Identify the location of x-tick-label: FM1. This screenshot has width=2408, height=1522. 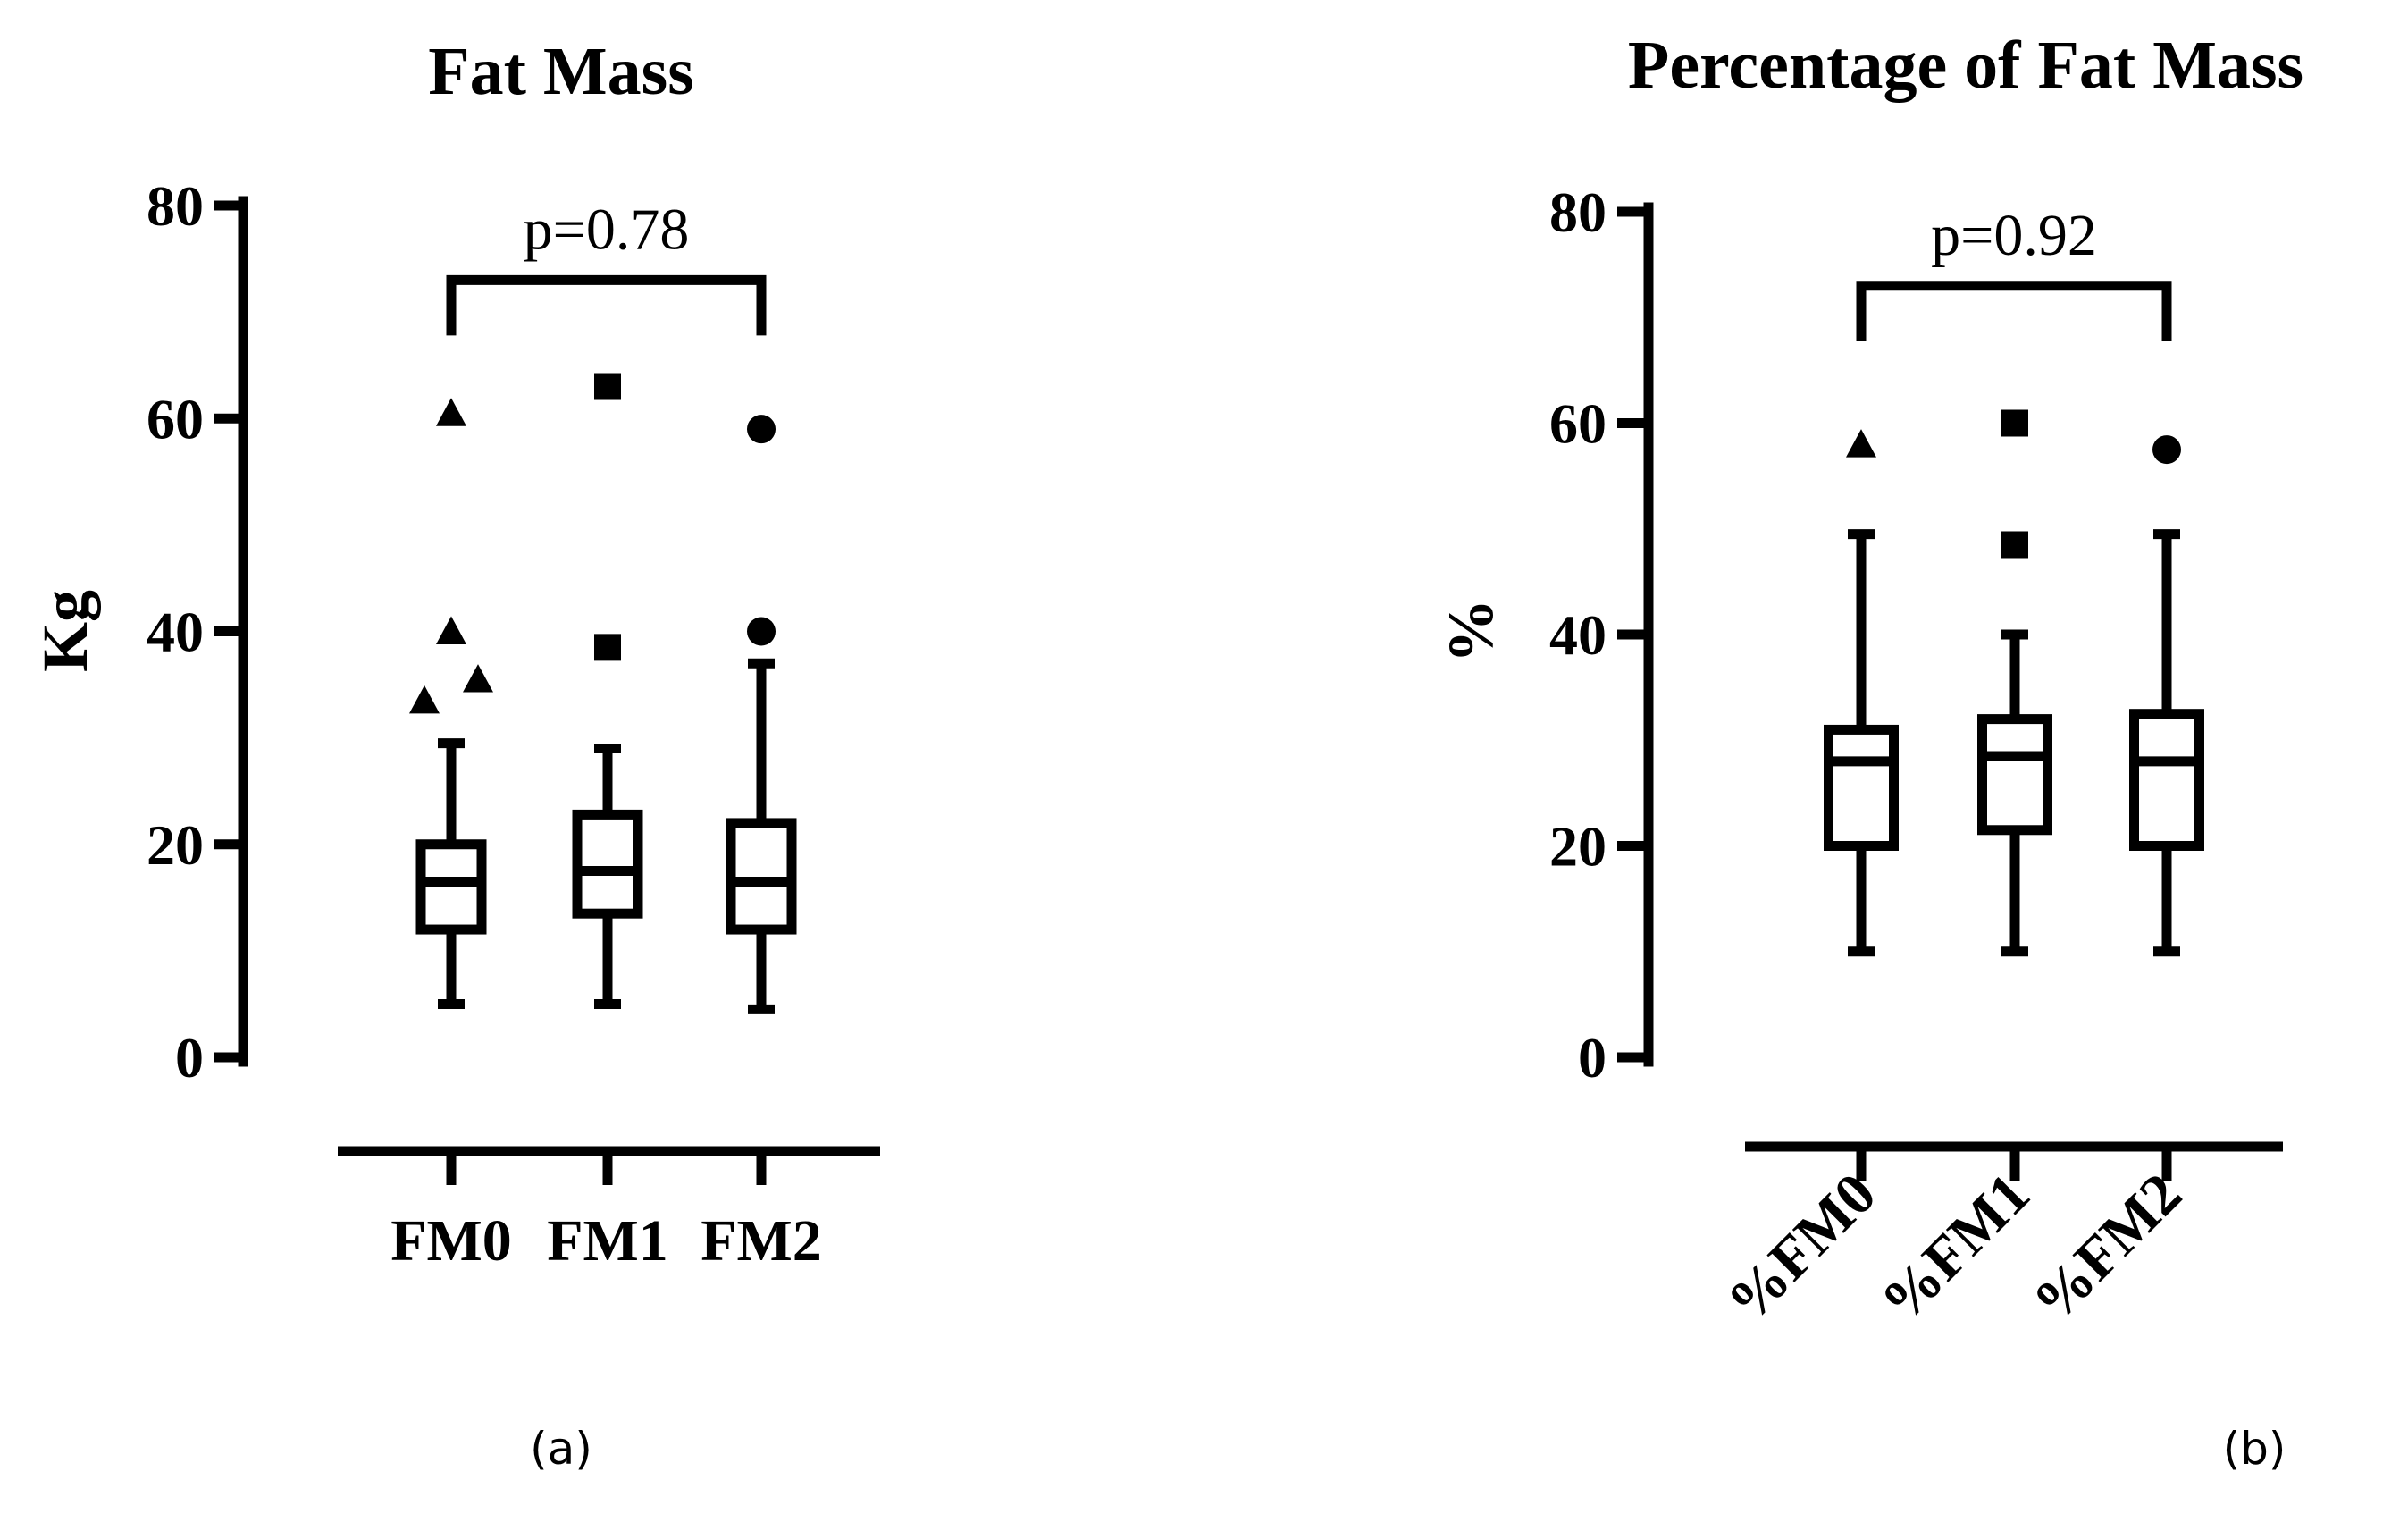
(607, 1241).